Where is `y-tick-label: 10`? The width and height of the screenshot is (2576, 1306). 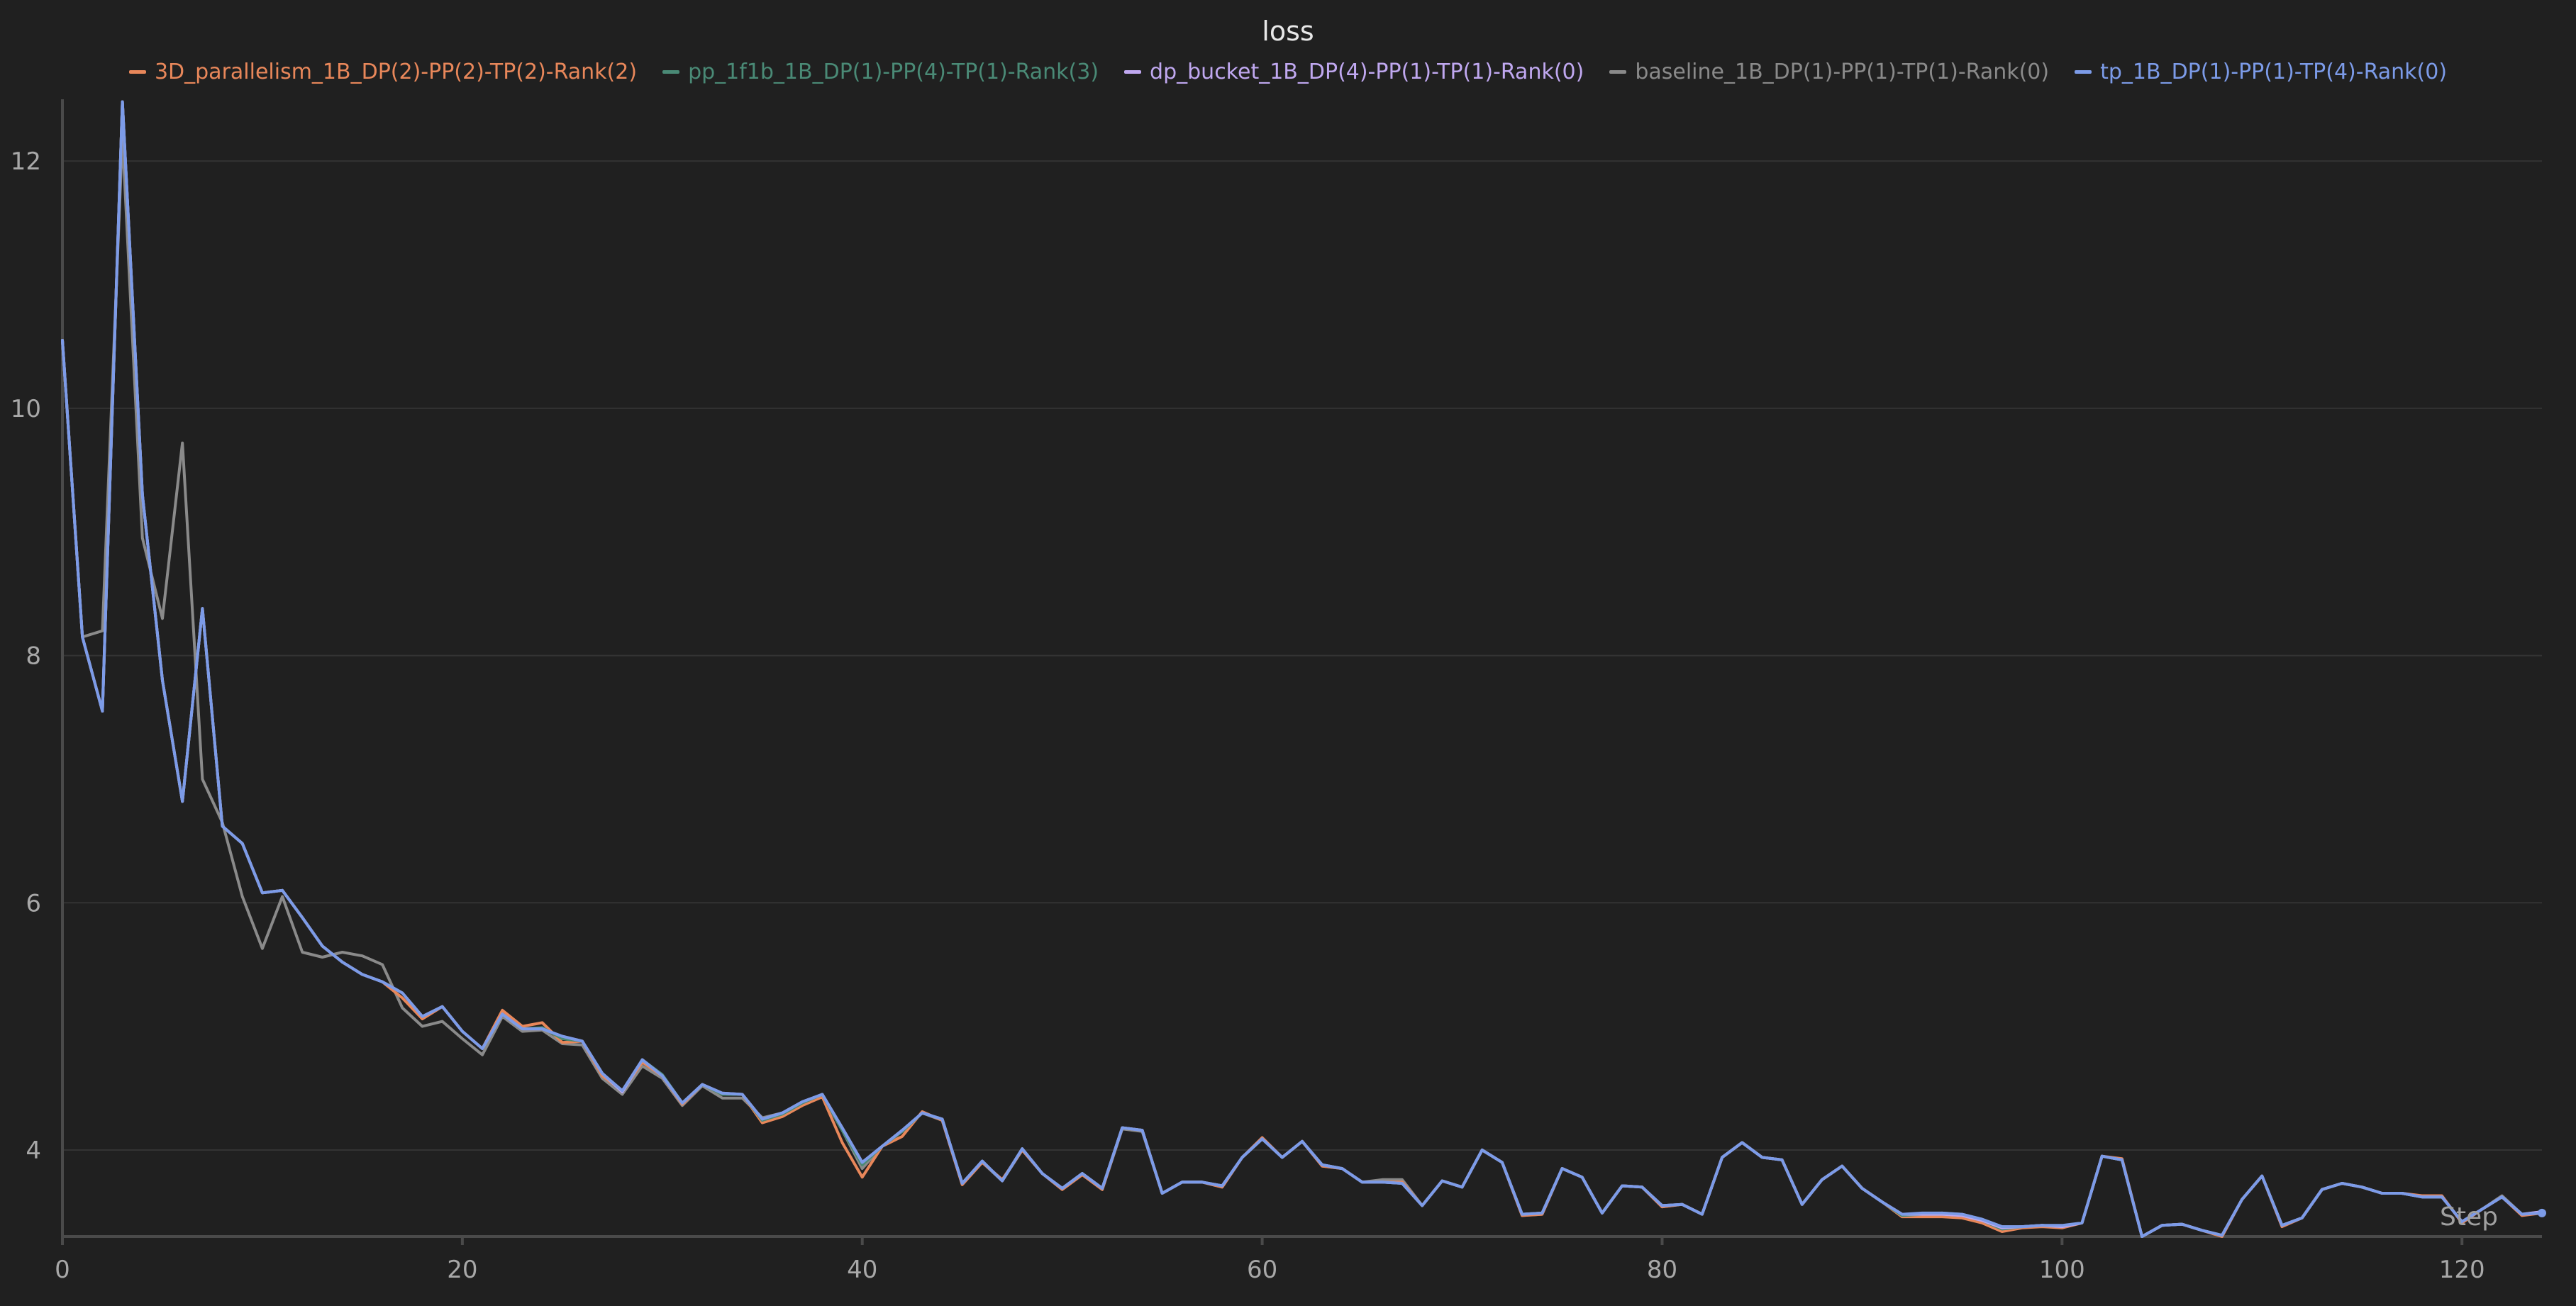 y-tick-label: 10 is located at coordinates (26, 409).